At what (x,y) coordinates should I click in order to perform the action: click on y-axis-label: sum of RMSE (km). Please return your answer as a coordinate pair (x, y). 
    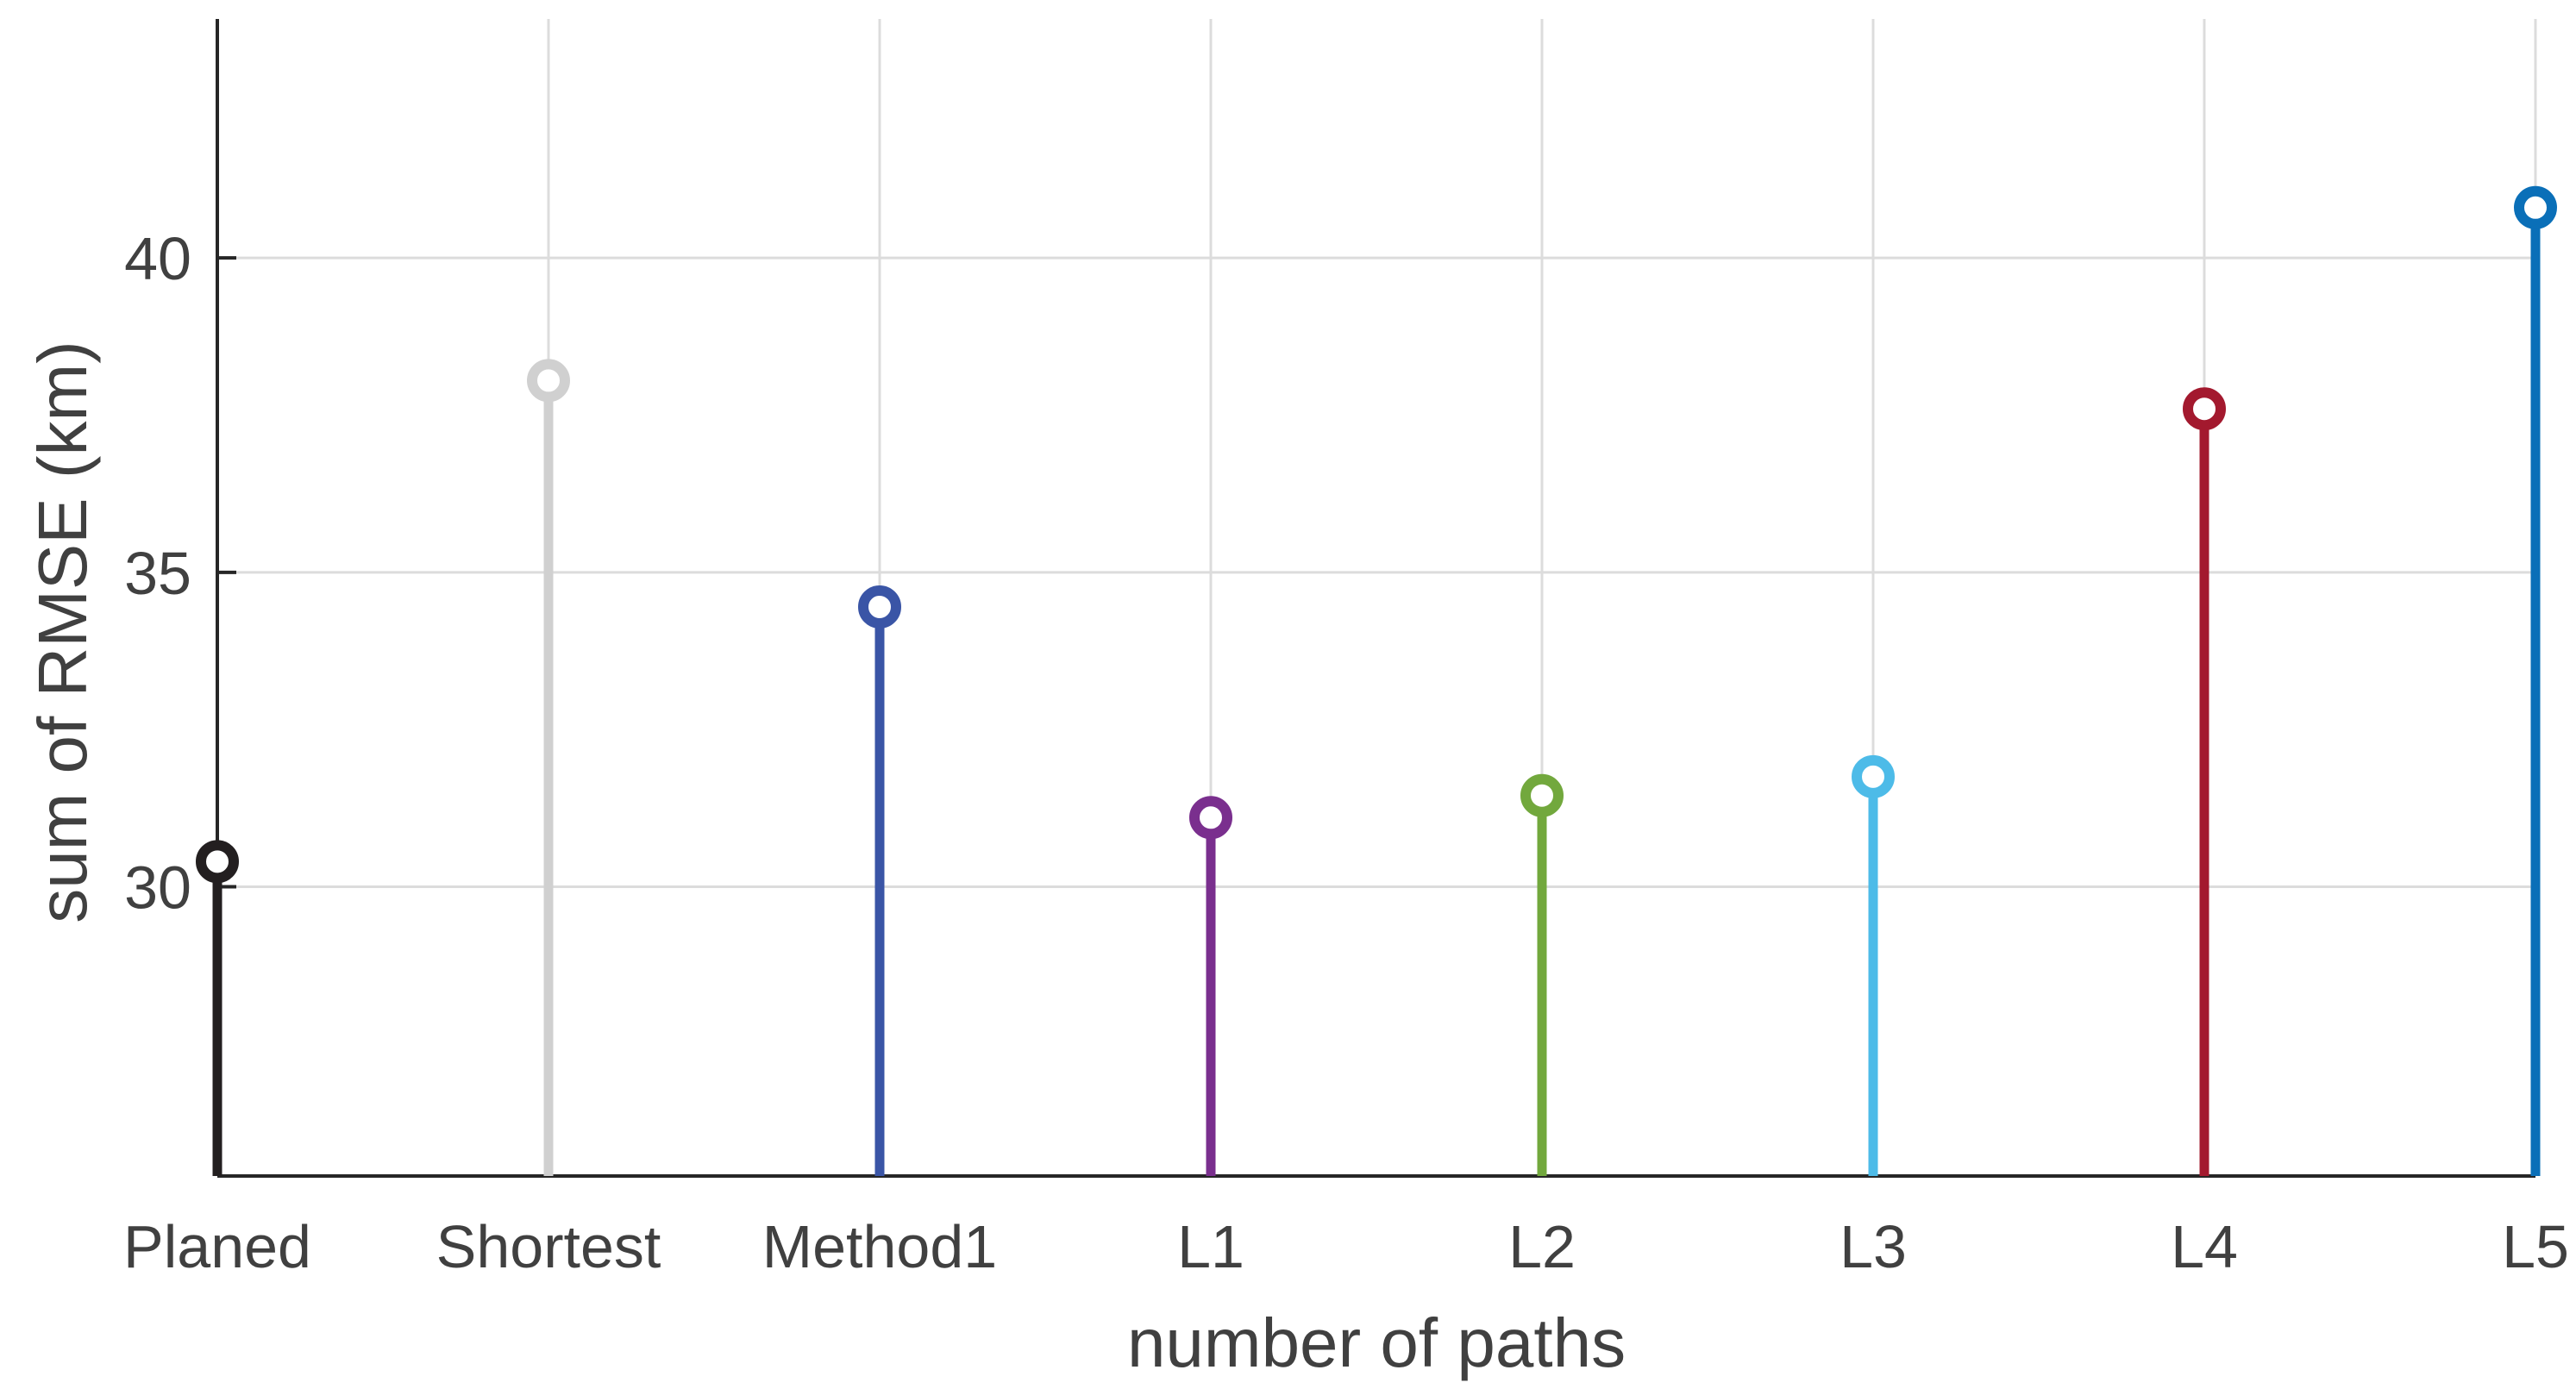
    Looking at the image, I should click on (62, 632).